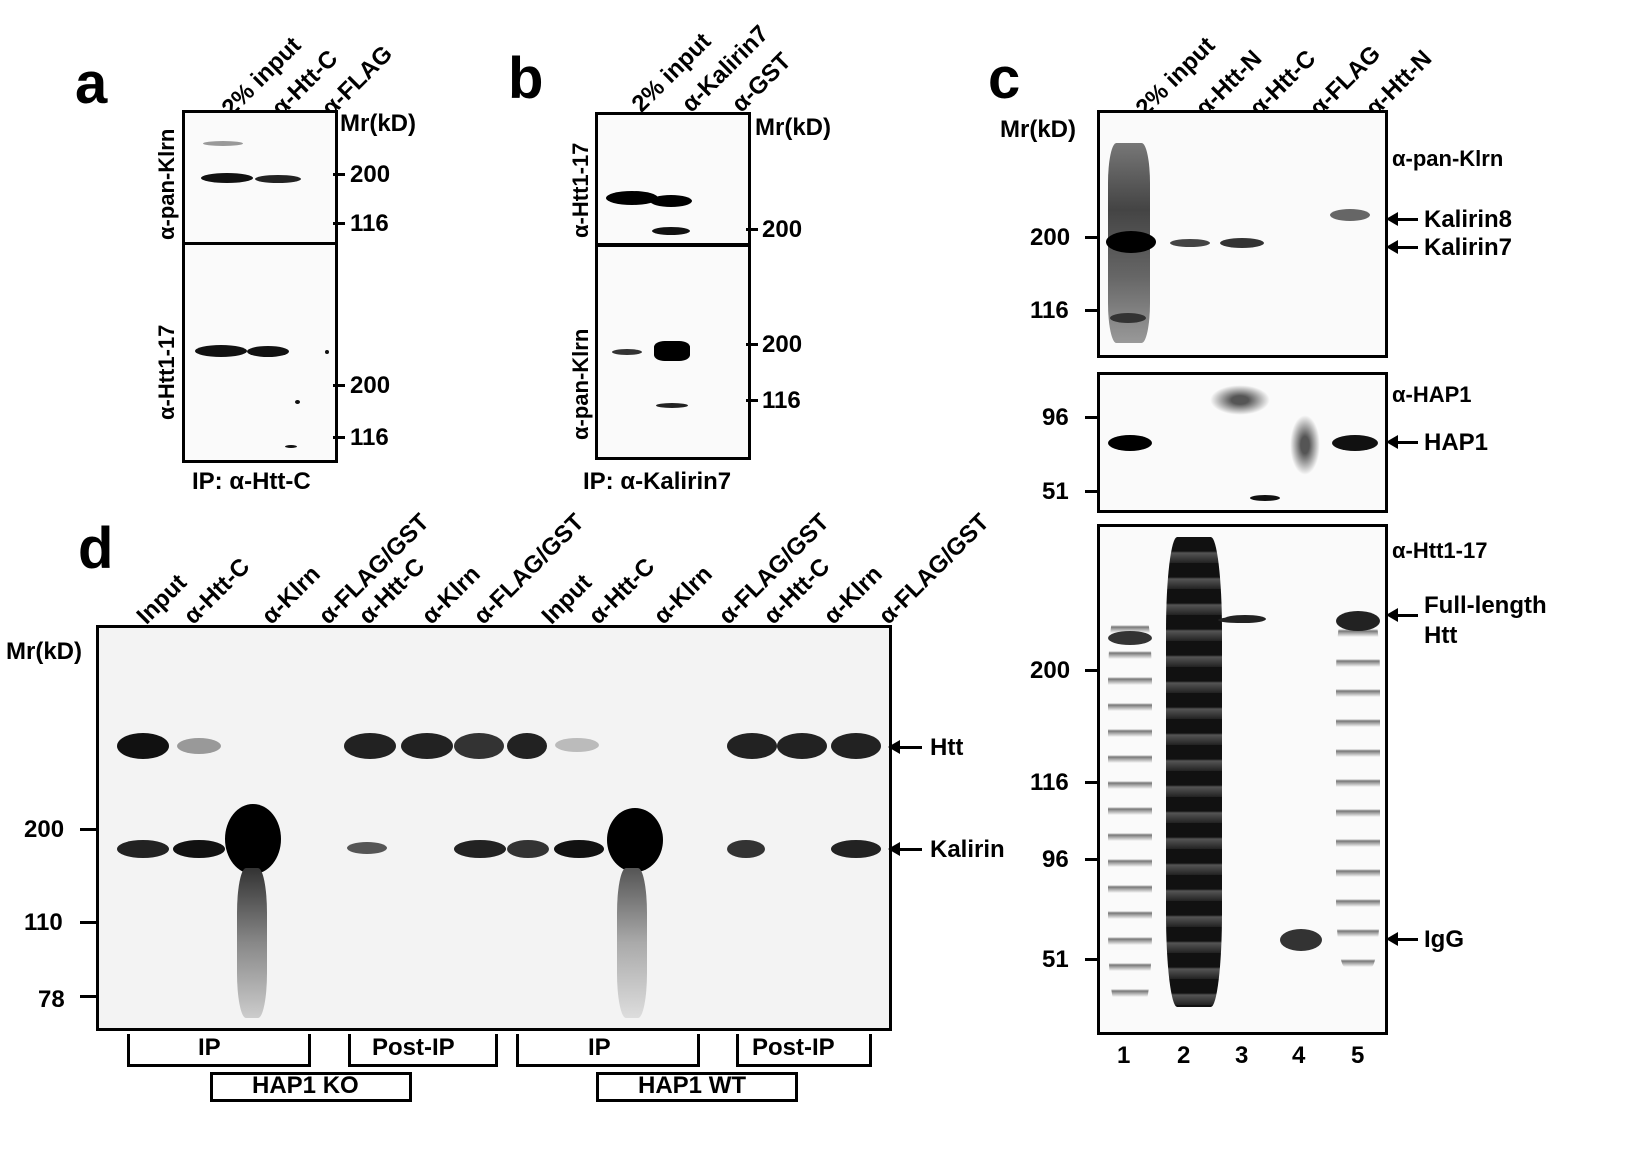 The width and height of the screenshot is (1650, 1163). Describe the element at coordinates (580, 190) in the screenshot. I see `blot-b-top-label: α-Htt1-17` at that location.